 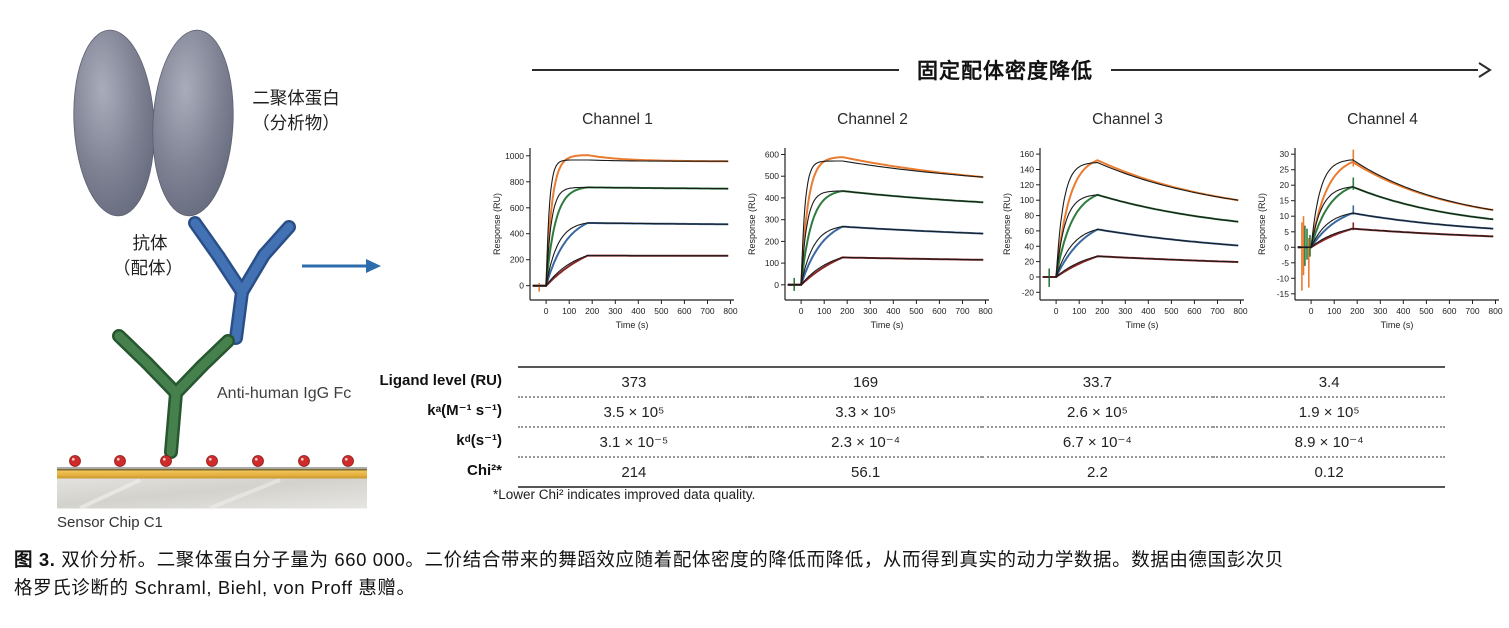 I want to click on analyte-label-line2: （分析物）, so click(x=296, y=123).